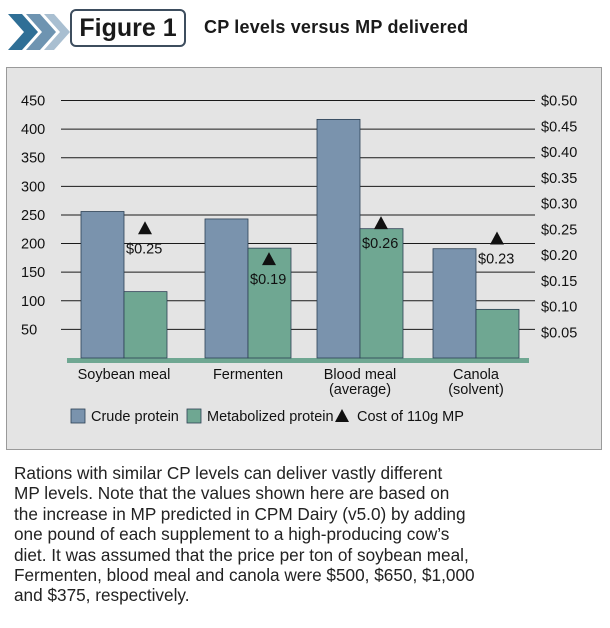 Image resolution: width=610 pixels, height=628 pixels. Describe the element at coordinates (342, 415) in the screenshot. I see `legend-marker-cost` at that location.